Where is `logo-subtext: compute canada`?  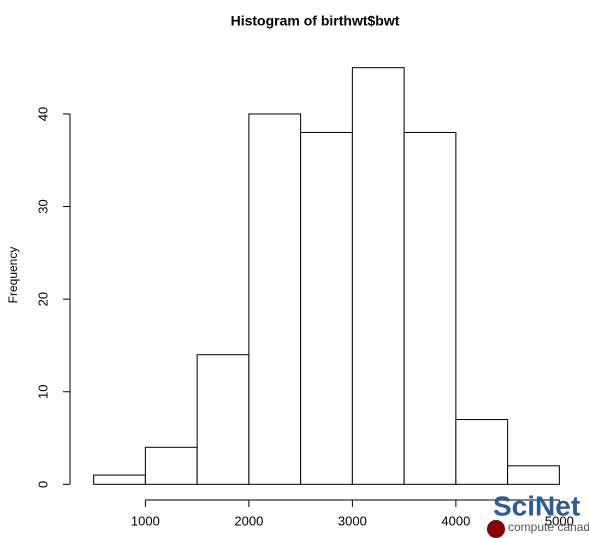 logo-subtext: compute canada is located at coordinates (548, 527).